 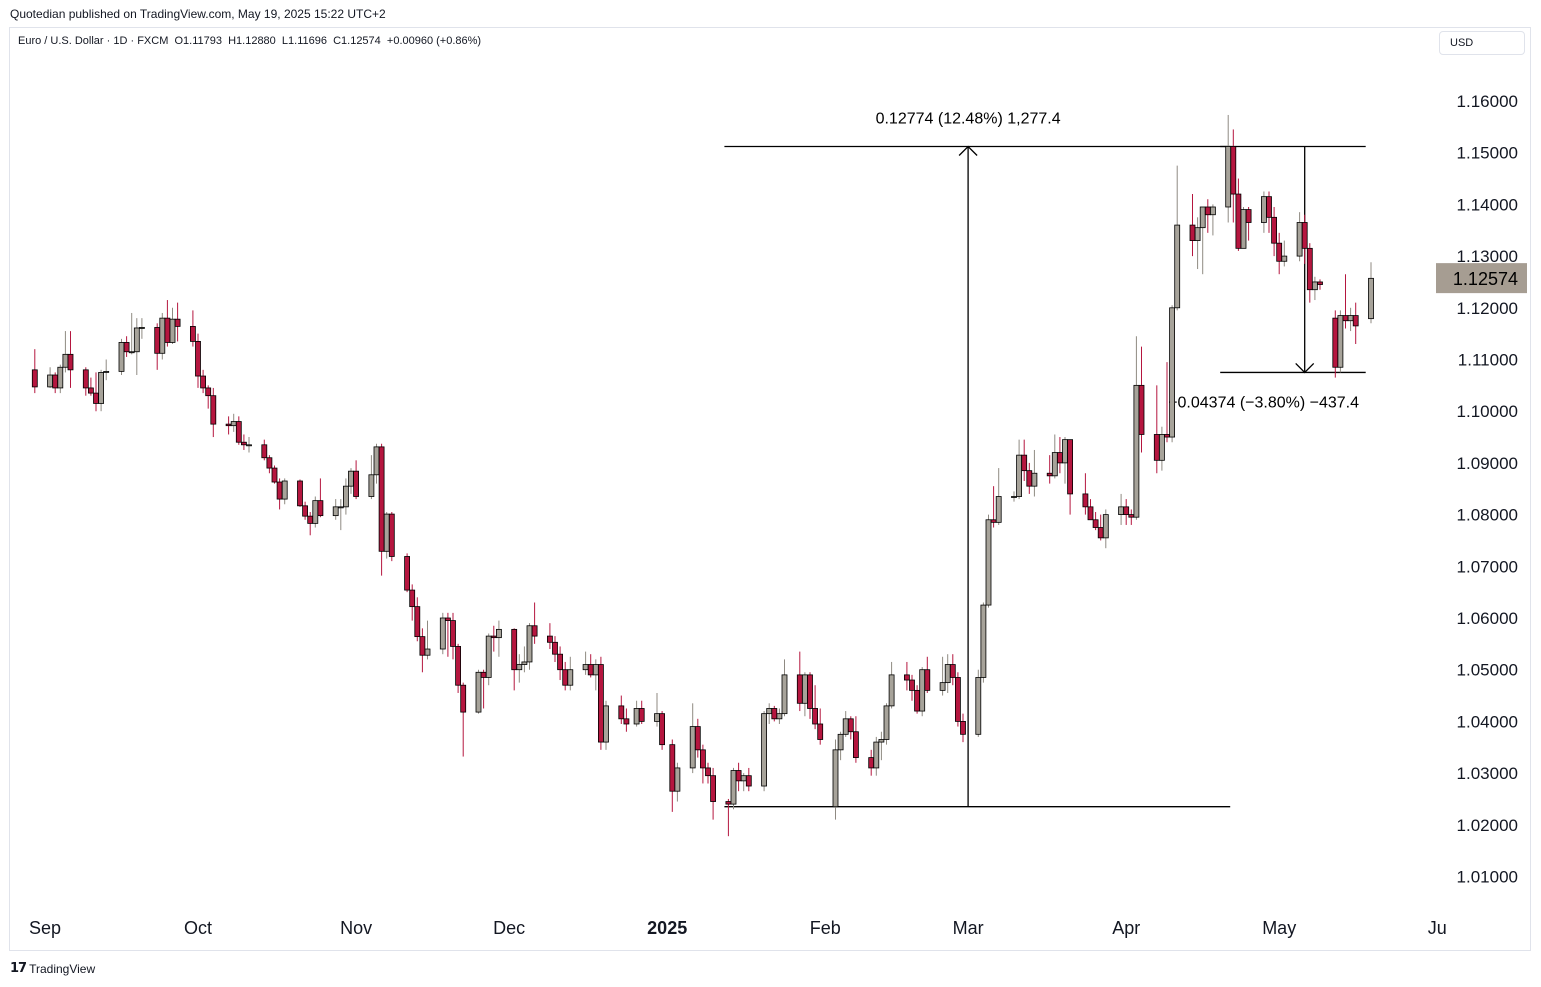 I want to click on time-tick-label: Dec, so click(x=509, y=928).